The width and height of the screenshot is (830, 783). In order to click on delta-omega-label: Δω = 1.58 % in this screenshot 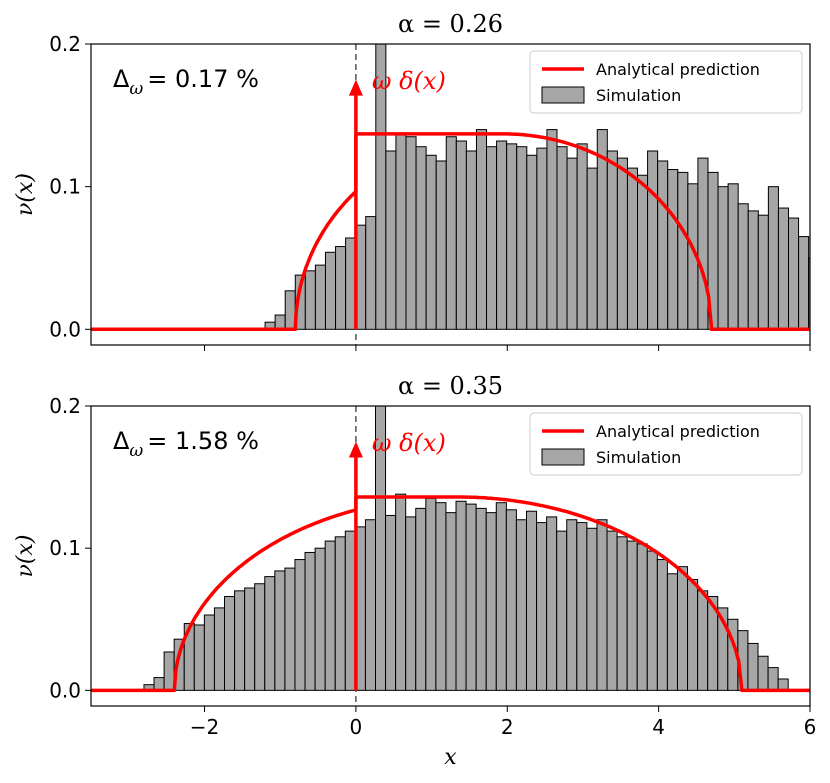, I will do `click(186, 444)`.